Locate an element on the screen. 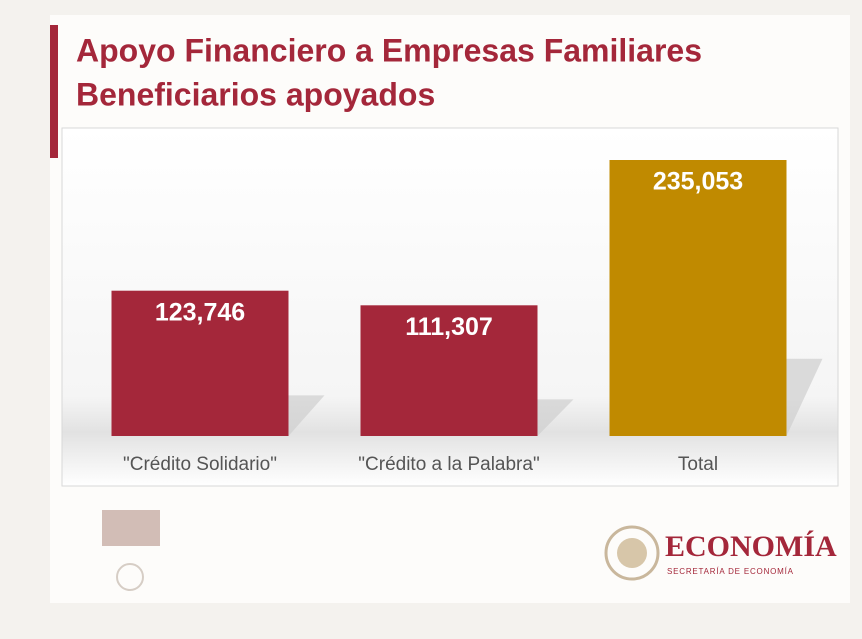 This screenshot has width=862, height=639. x-tick-label: Total is located at coordinates (698, 464).